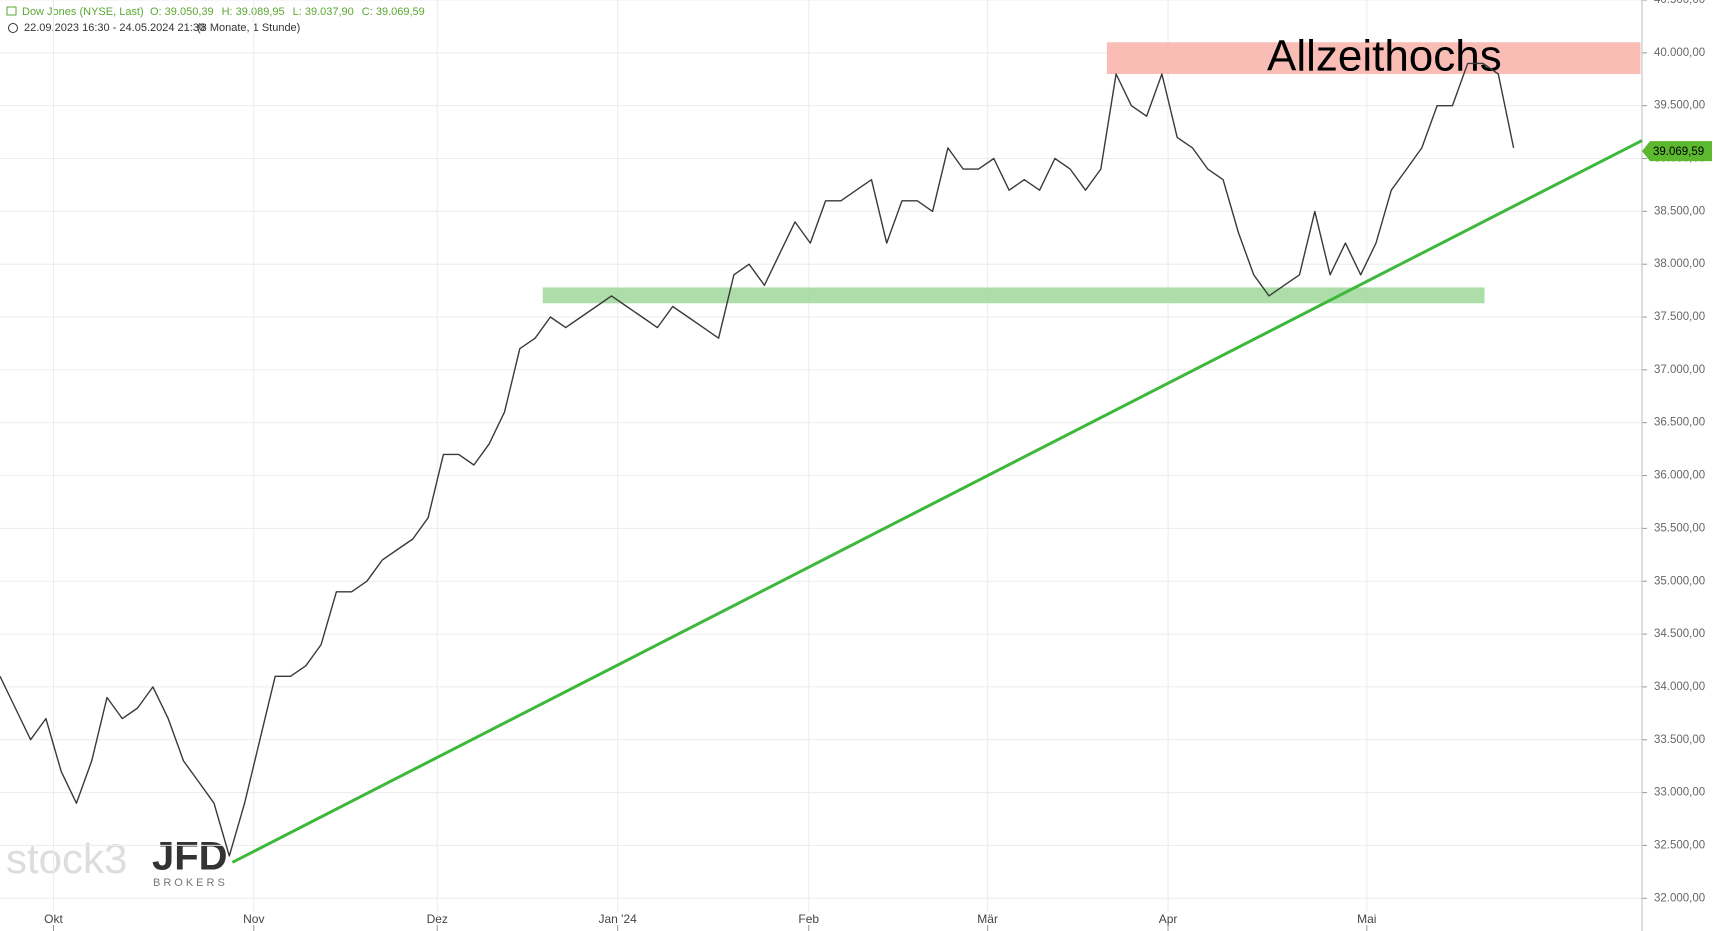  Describe the element at coordinates (253, 12) in the screenshot. I see `header-stat: H: 39.089,95` at that location.